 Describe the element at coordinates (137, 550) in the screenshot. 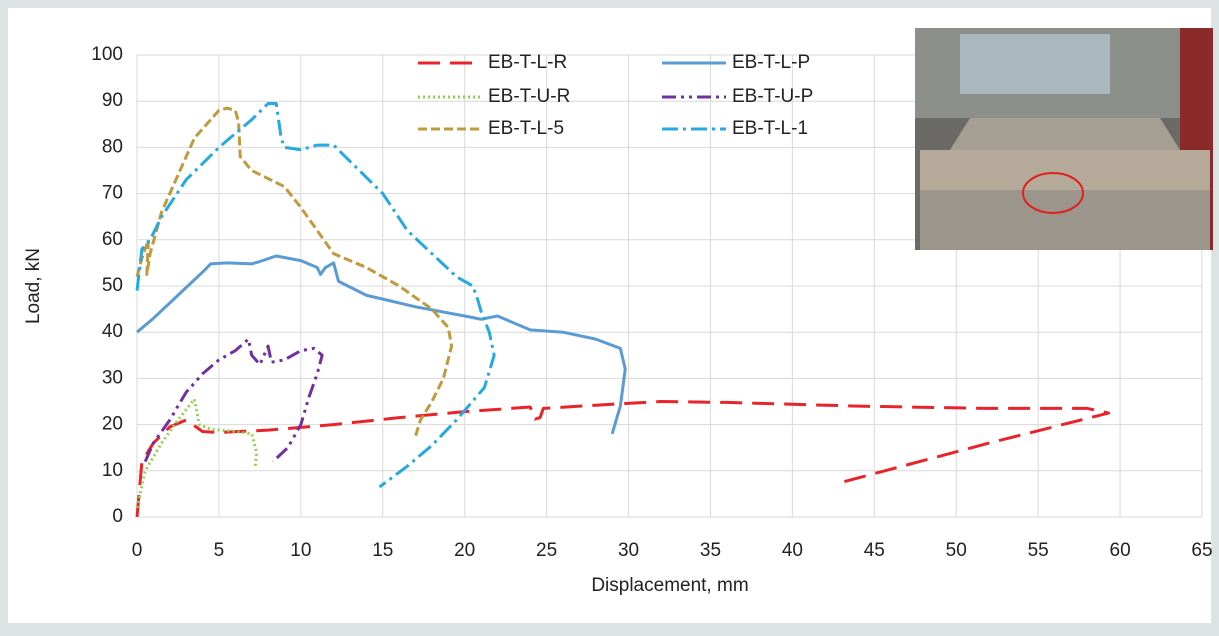

I see `x-tick-label: 0` at that location.